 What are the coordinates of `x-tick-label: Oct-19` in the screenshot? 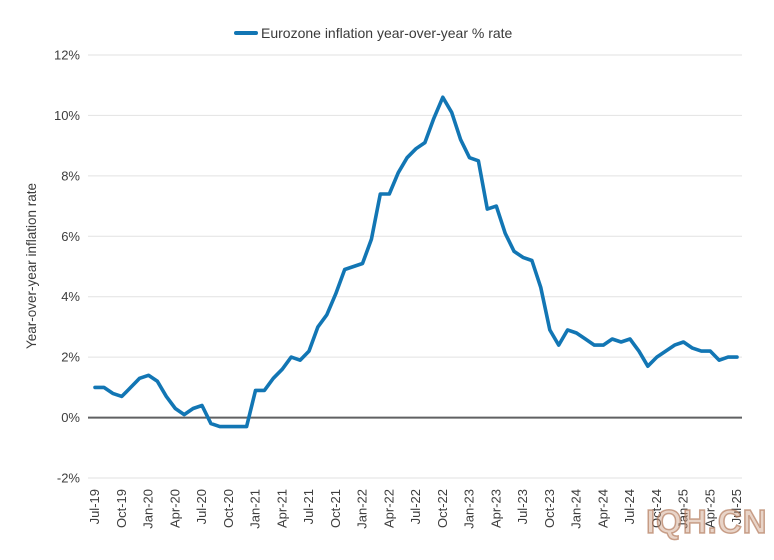 It's located at (121, 508).